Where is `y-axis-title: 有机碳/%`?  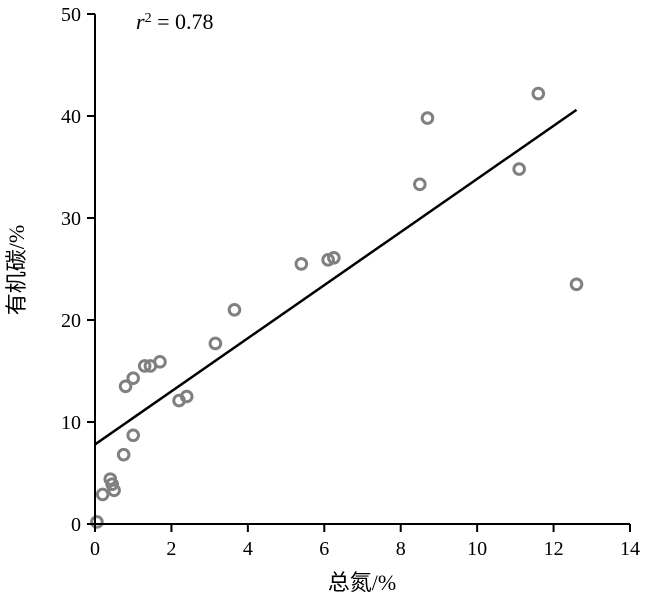
y-axis-title: 有机碳/% is located at coordinates (16, 270).